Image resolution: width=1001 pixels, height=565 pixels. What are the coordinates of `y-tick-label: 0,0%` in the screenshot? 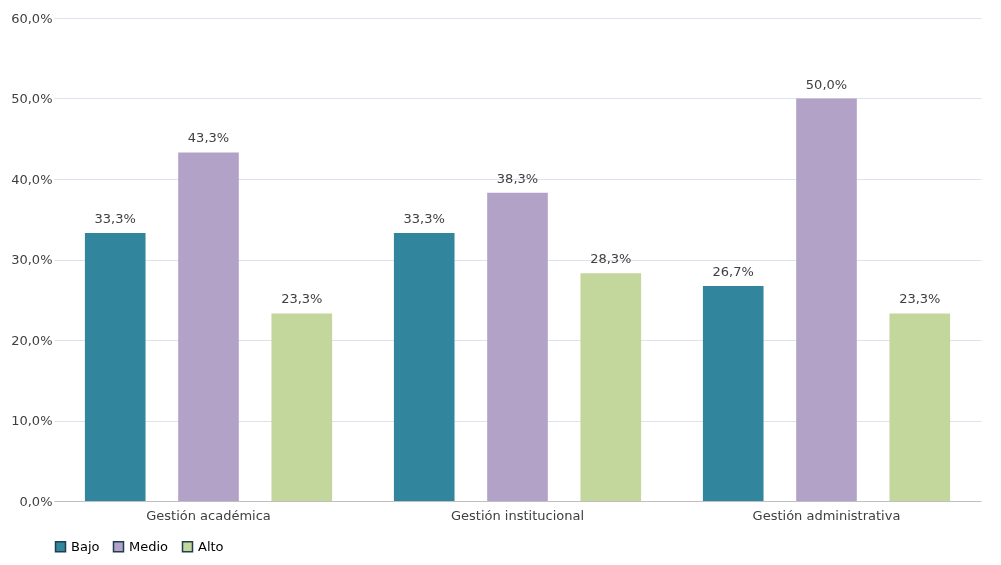 It's located at (36, 501).